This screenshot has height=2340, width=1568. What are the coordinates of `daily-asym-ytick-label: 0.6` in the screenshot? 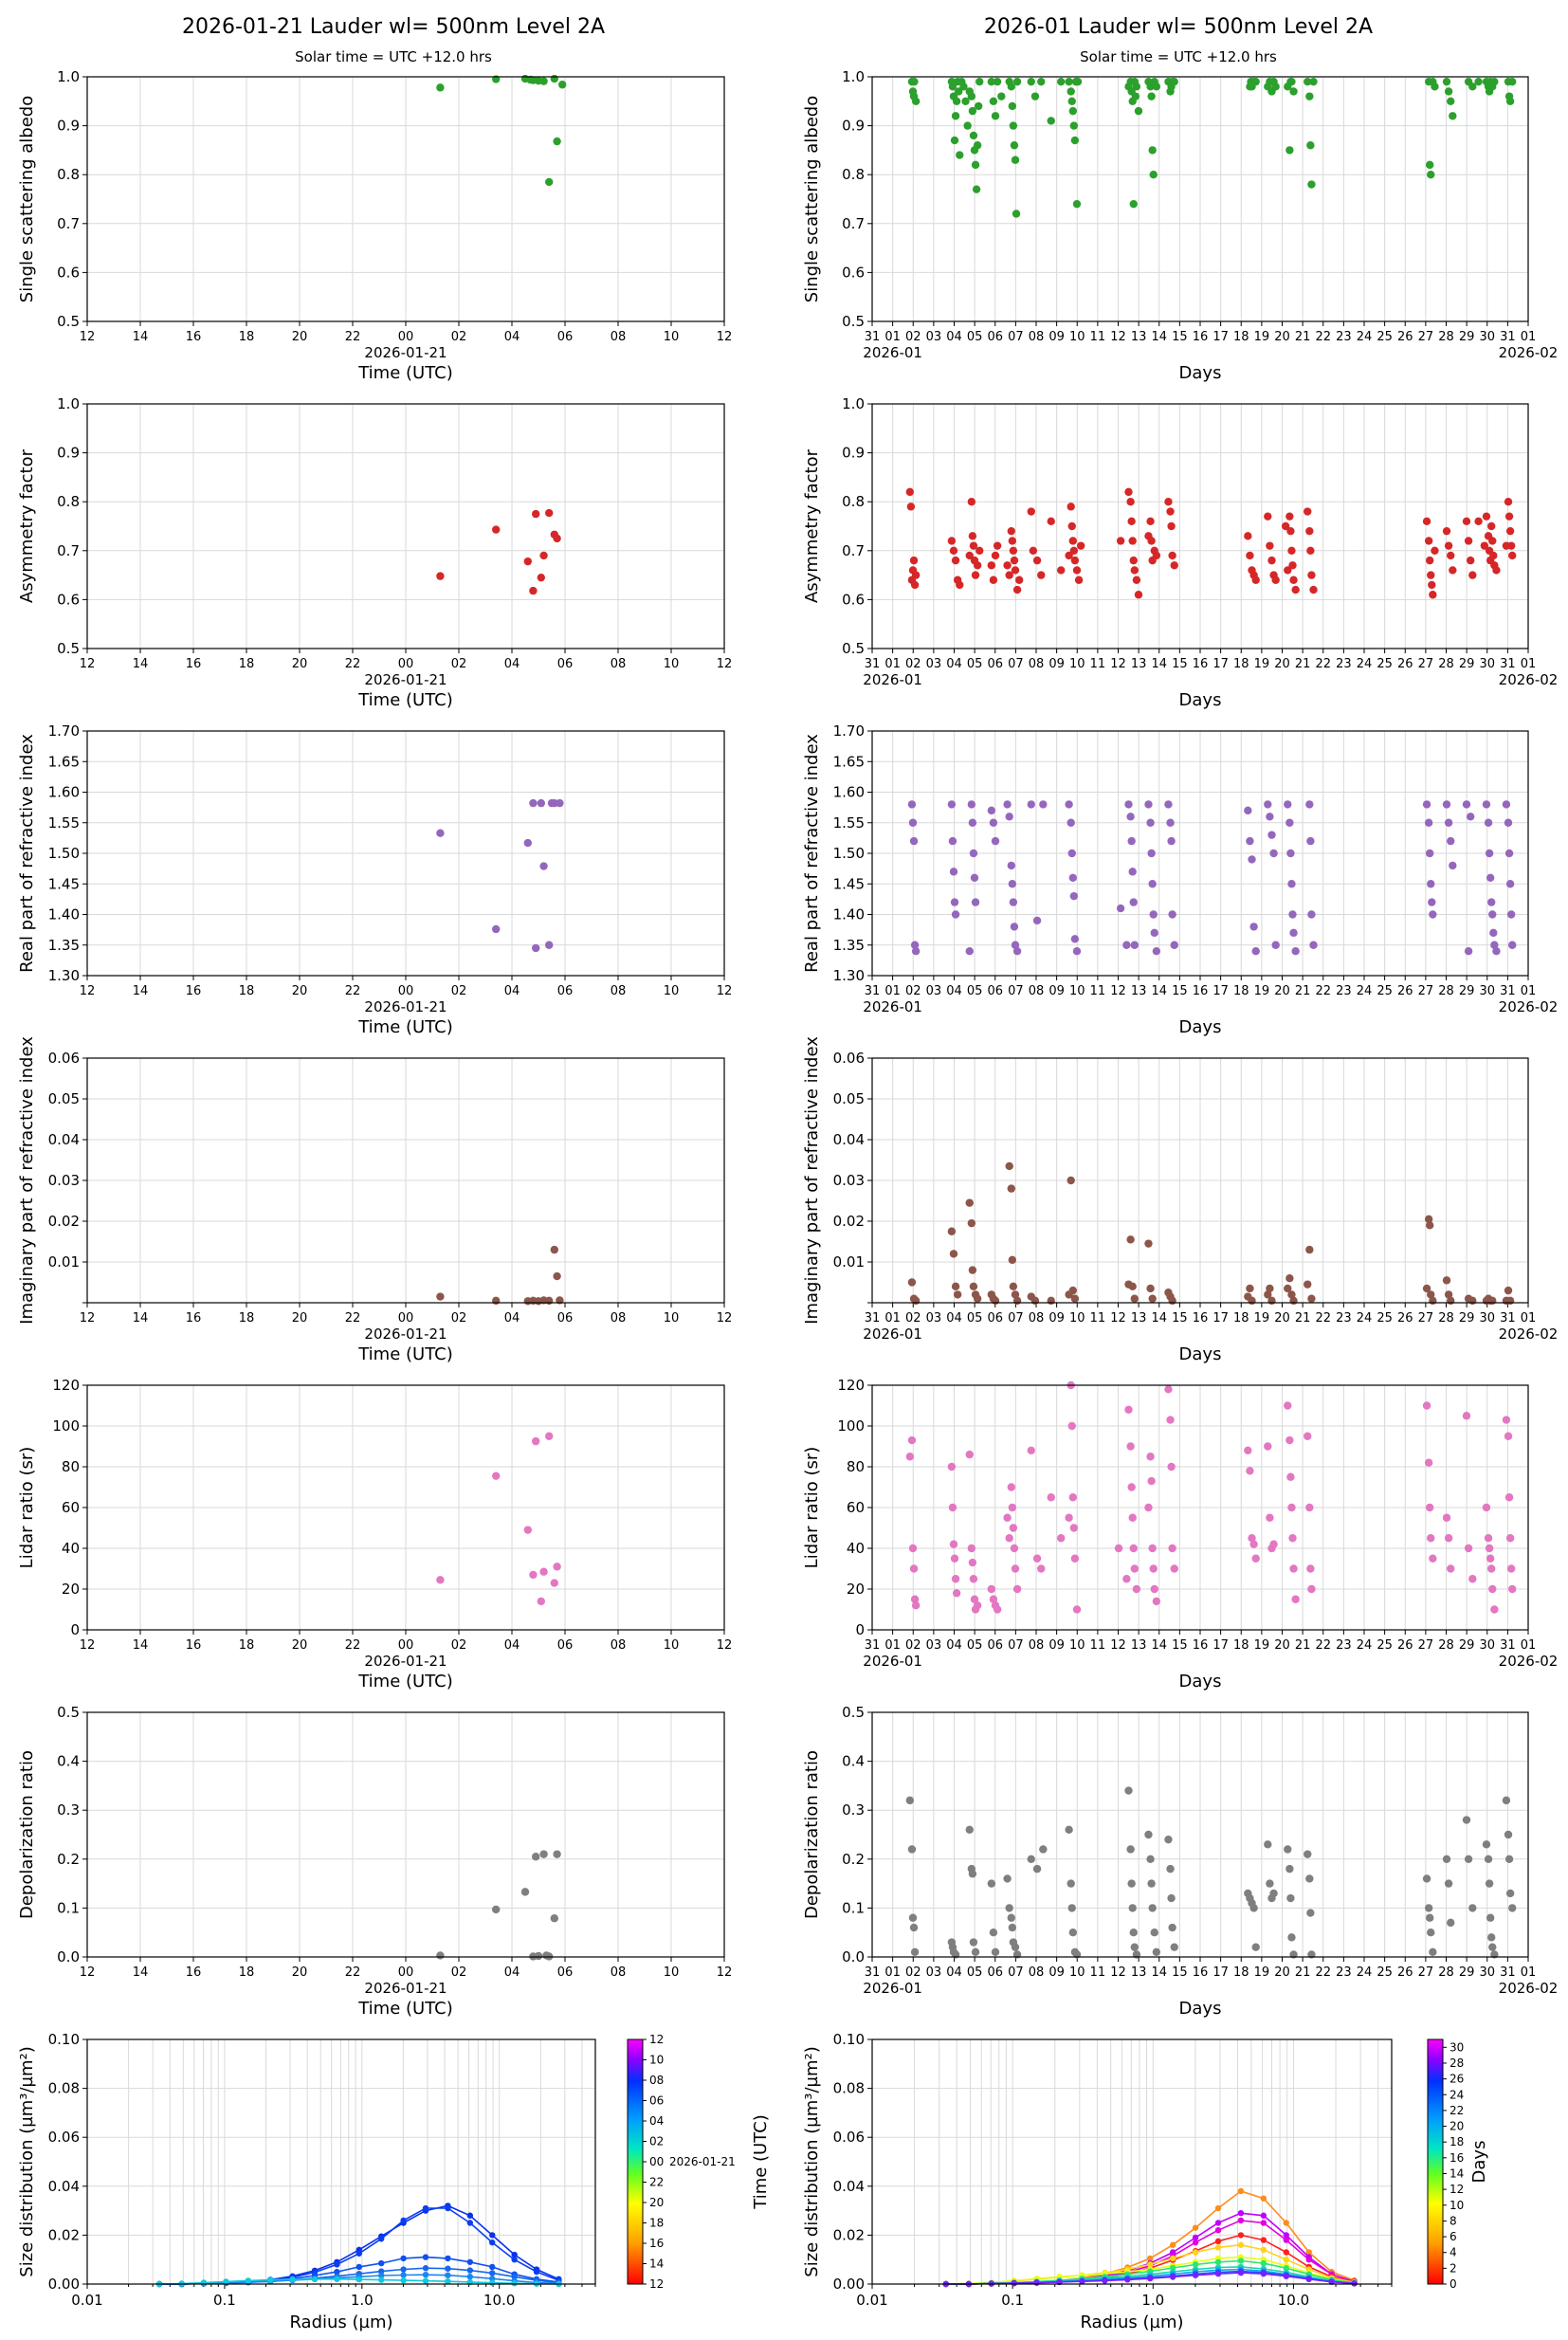 It's located at (68, 599).